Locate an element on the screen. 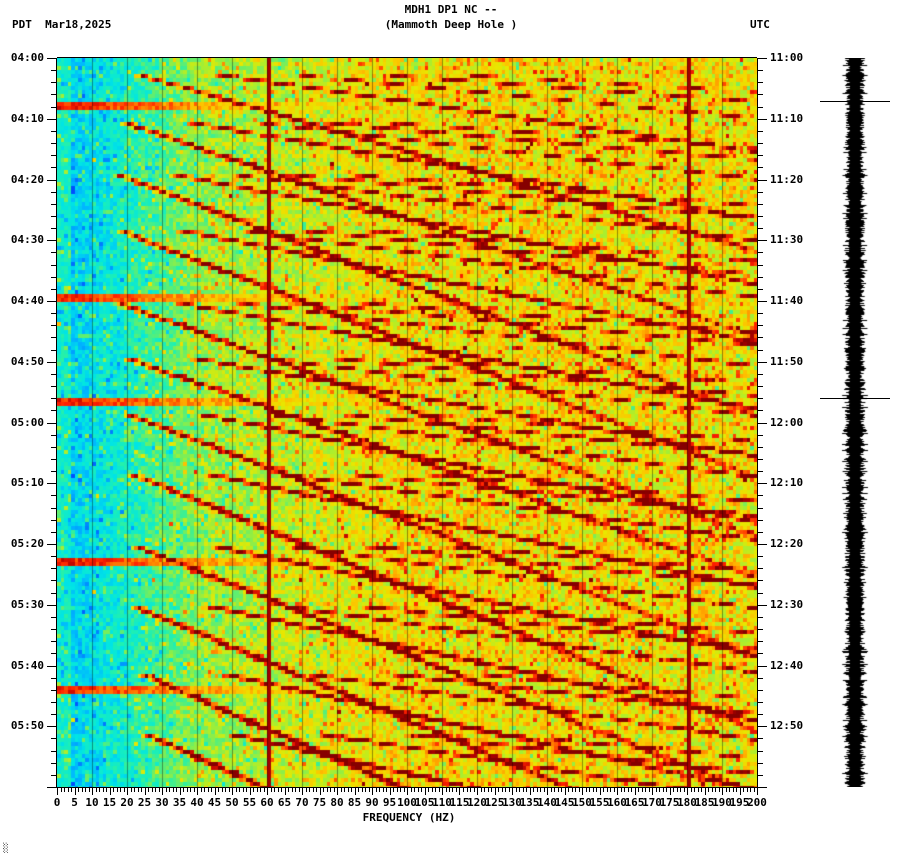 This screenshot has width=902, height=864. seismogram-canvas is located at coordinates (855, 422).